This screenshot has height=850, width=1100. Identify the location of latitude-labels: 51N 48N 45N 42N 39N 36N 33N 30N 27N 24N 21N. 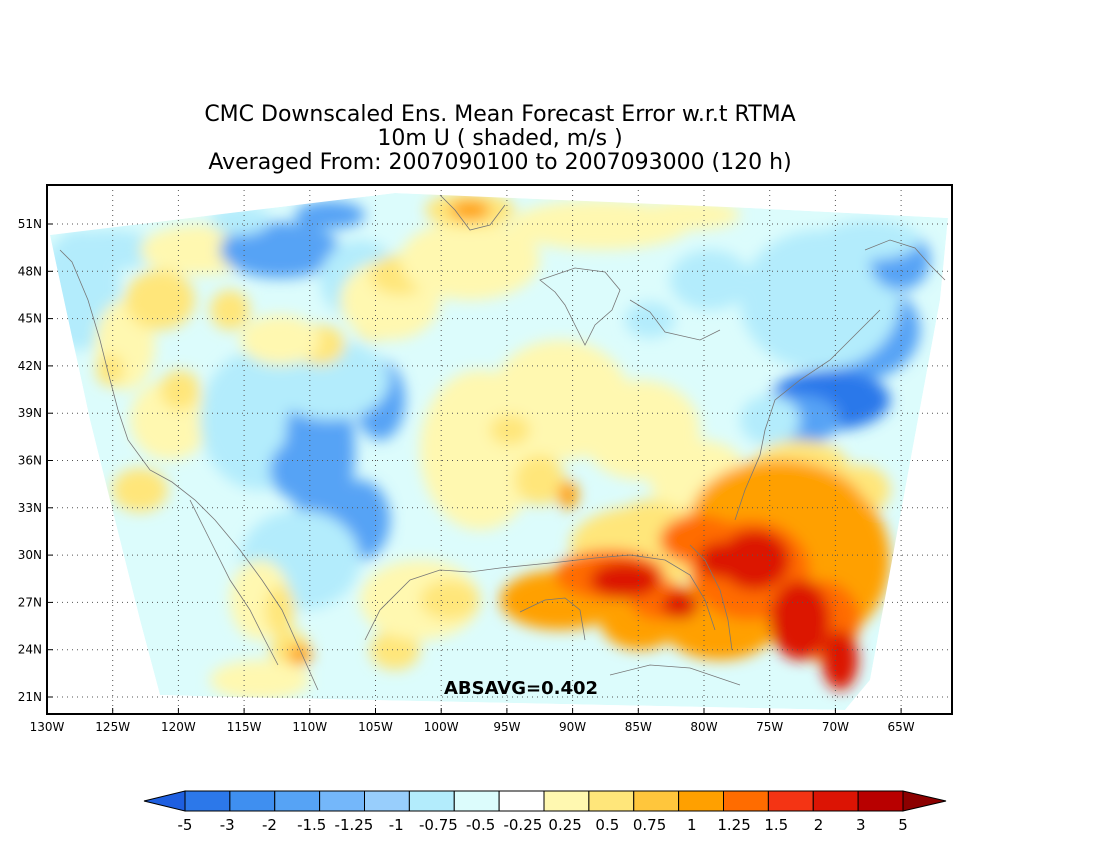
(30, 460).